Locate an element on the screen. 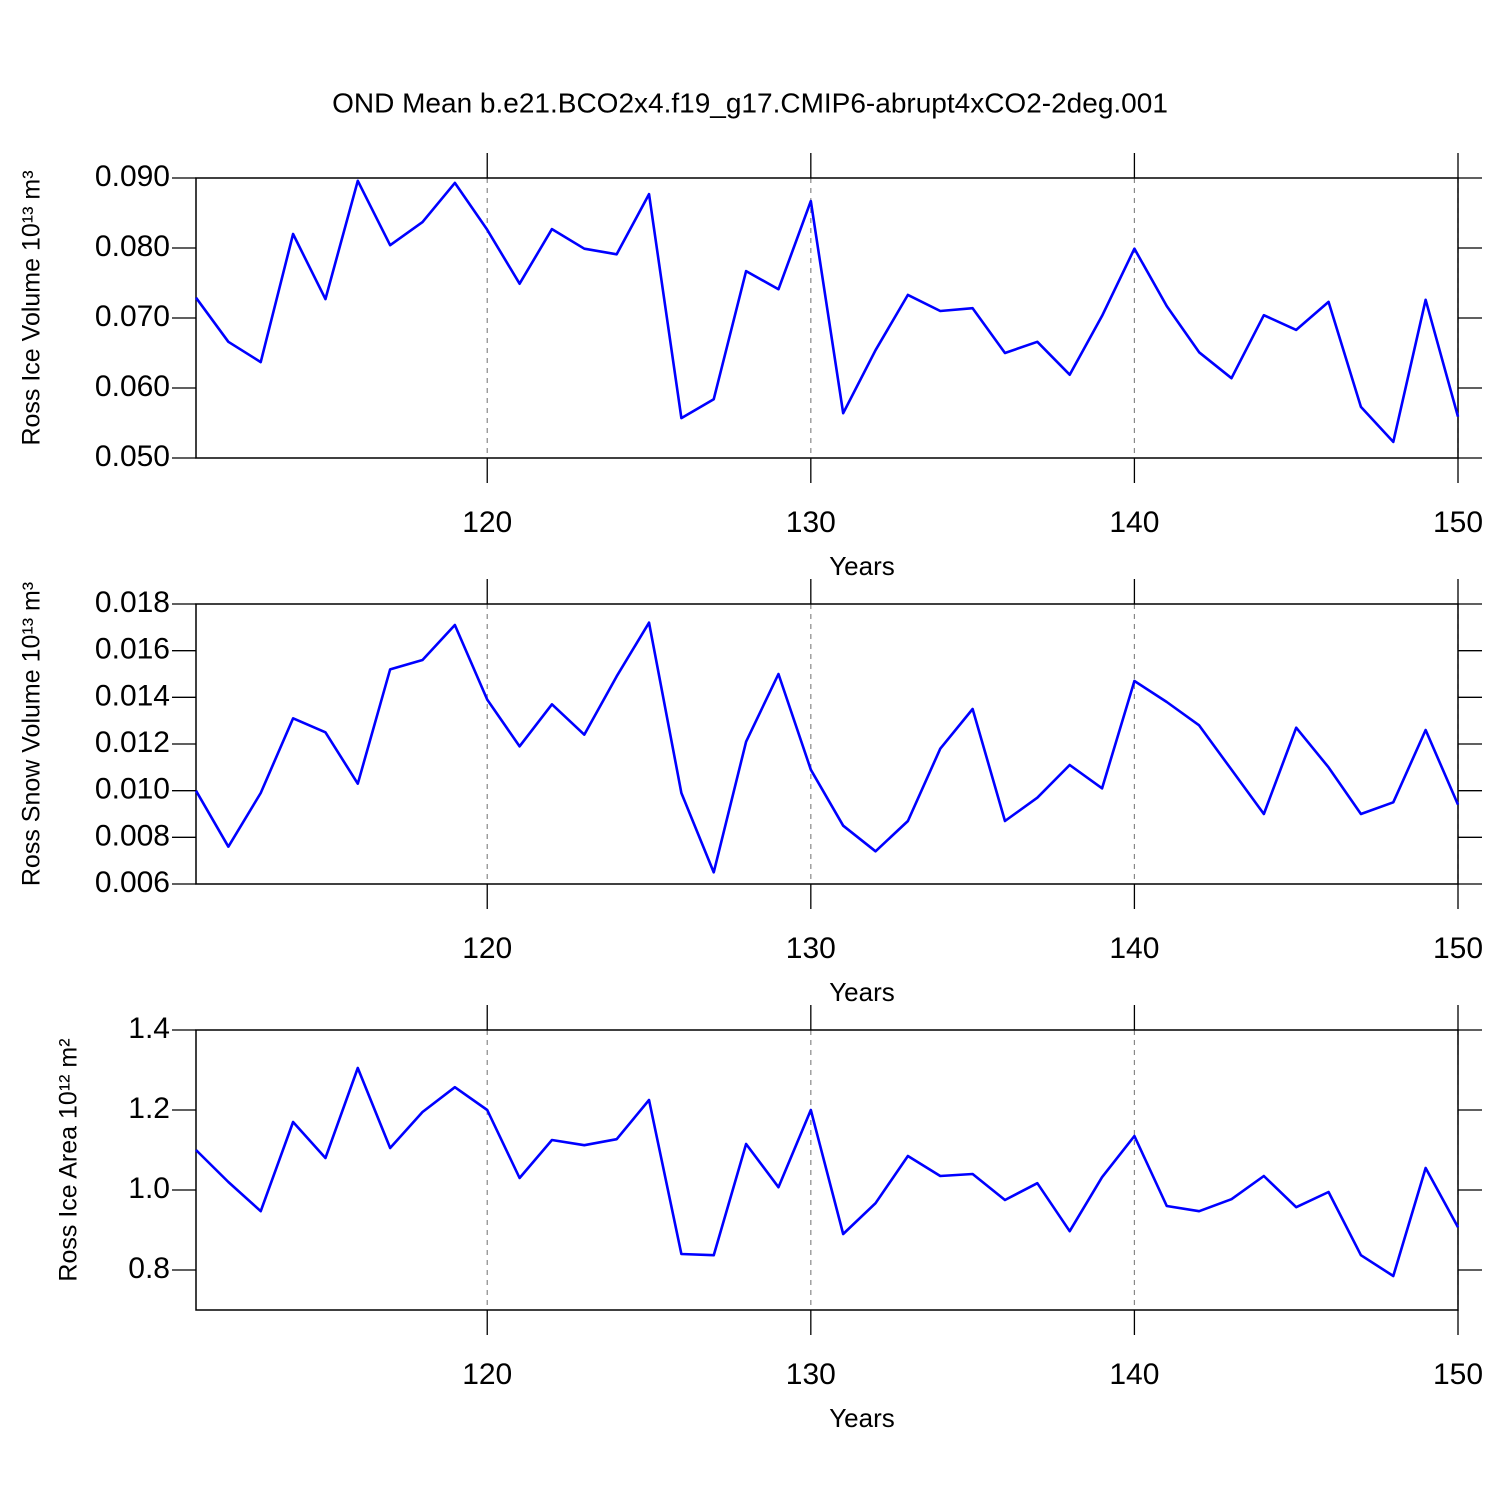  y-tick-label: 0.8 is located at coordinates (149, 1268).